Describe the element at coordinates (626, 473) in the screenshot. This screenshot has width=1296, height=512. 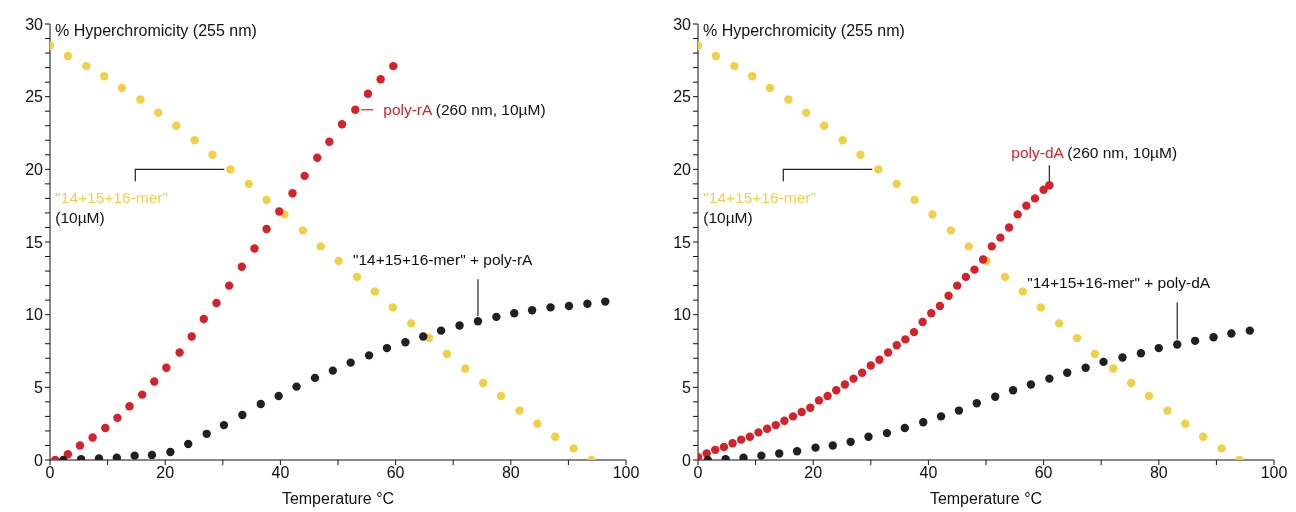
I see `x-tick-label: 100` at that location.